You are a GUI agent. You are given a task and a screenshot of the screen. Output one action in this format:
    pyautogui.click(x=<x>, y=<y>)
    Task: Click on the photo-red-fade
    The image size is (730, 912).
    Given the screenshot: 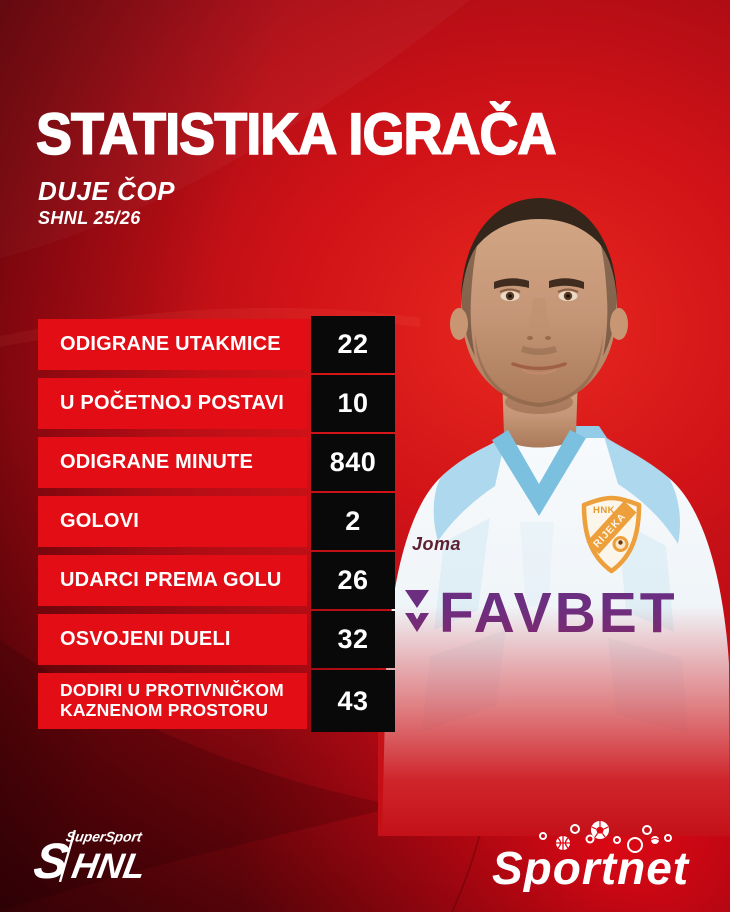 What is the action you would take?
    pyautogui.click(x=554, y=721)
    